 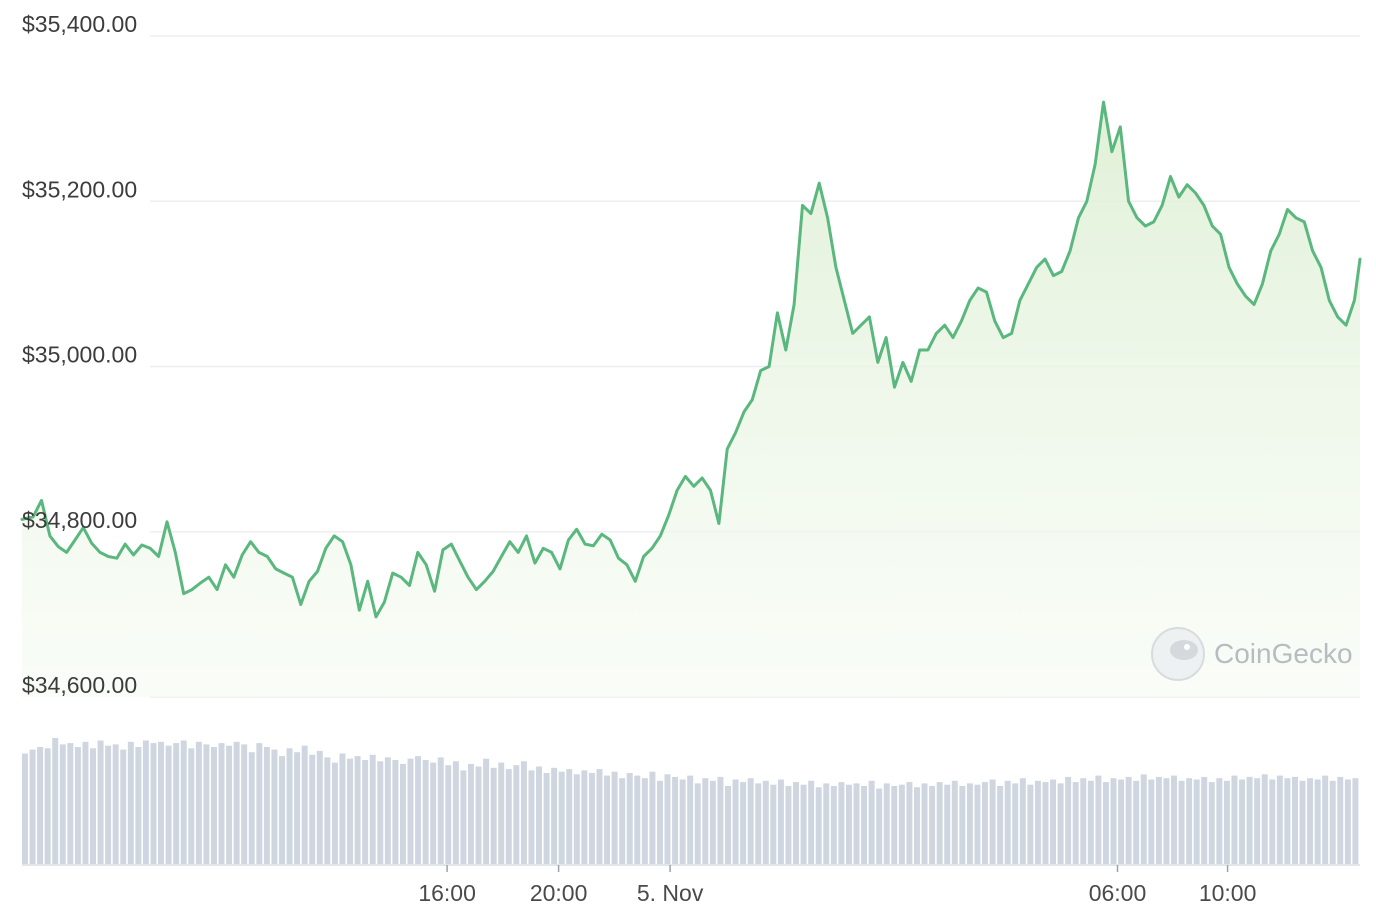 I want to click on watermark-text: CoinGecko, so click(x=1283, y=653).